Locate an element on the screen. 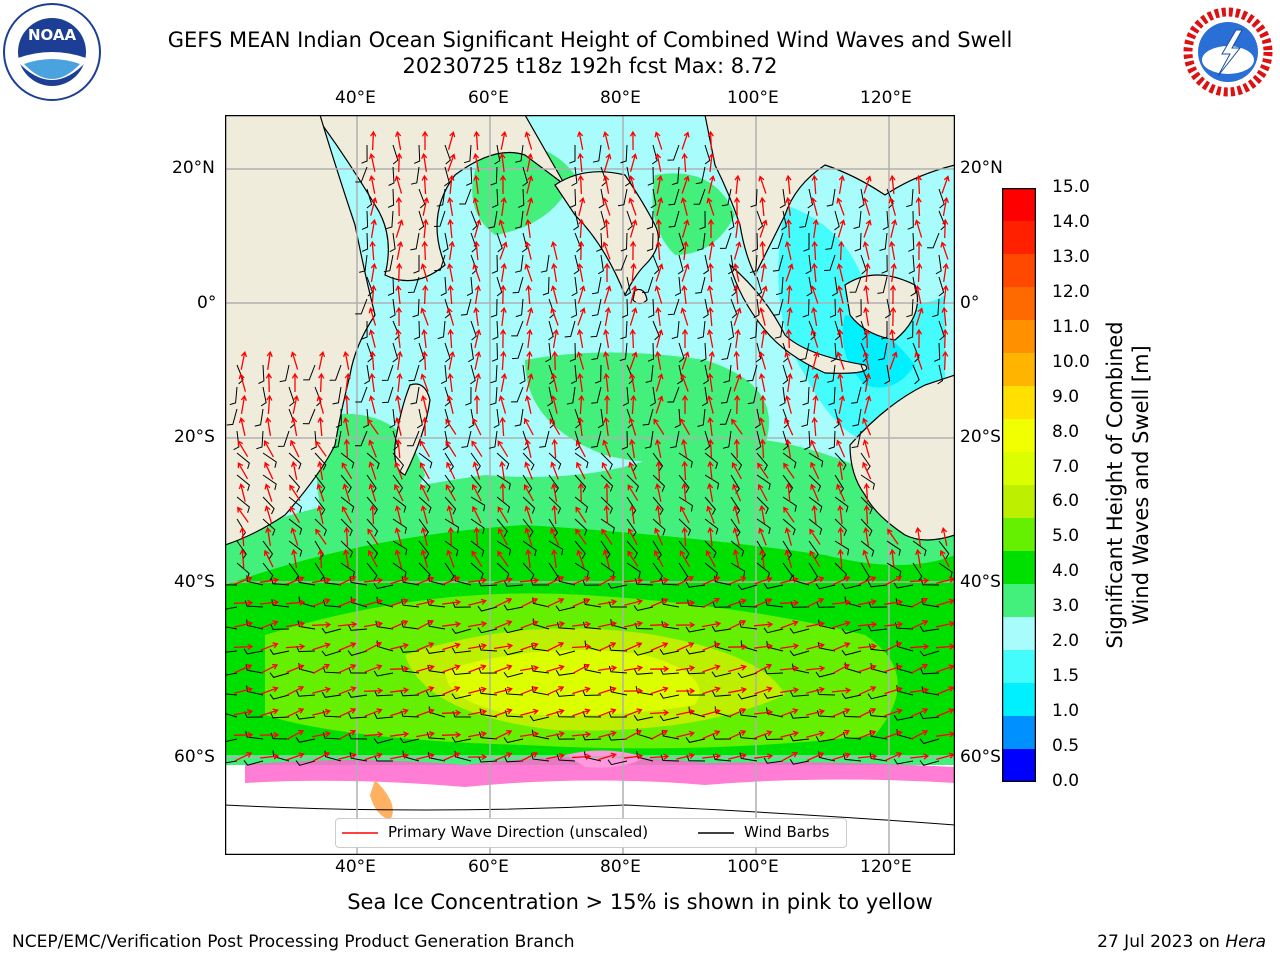 The width and height of the screenshot is (1280, 960). footer-date-text: 27 Jul 2023 on is located at coordinates (1161, 942).